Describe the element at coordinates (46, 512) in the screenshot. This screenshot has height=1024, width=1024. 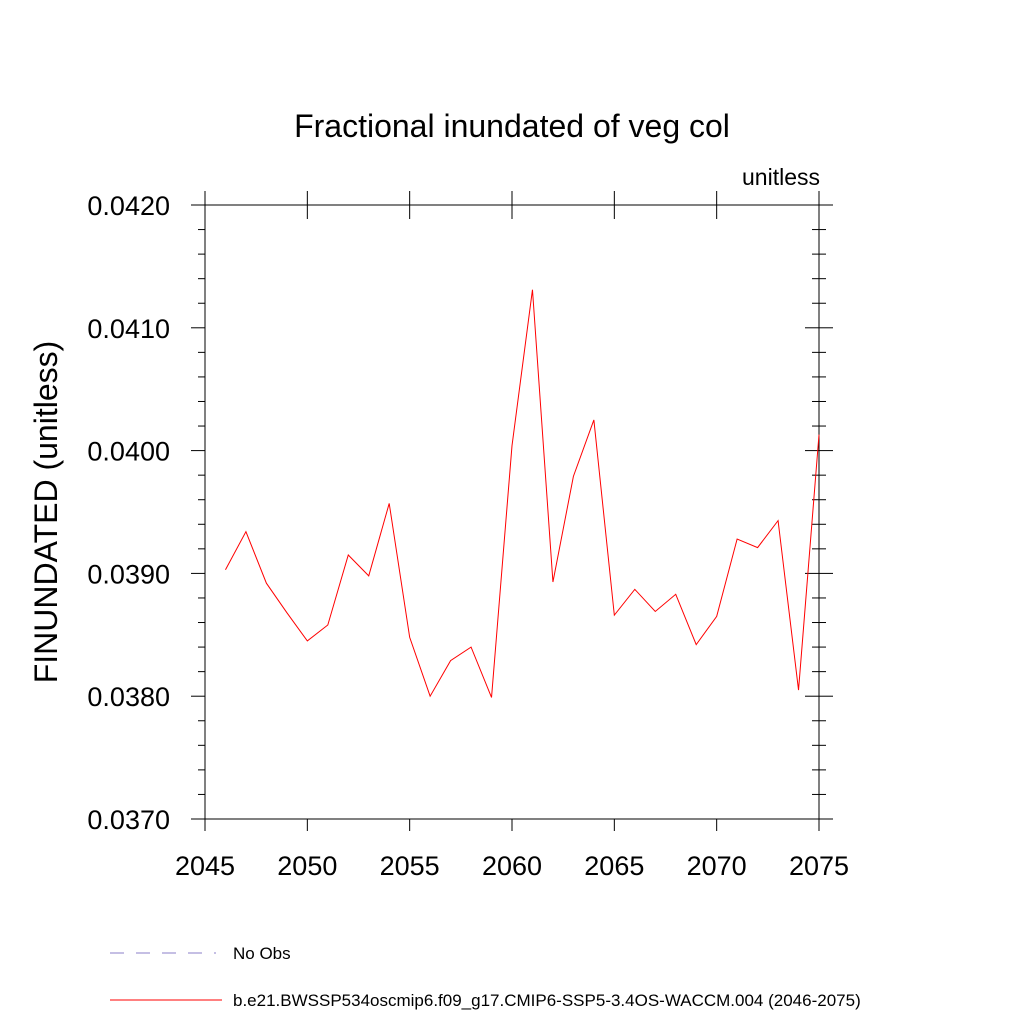
I see `y-axis-label: FINUNDATED (unitless)` at that location.